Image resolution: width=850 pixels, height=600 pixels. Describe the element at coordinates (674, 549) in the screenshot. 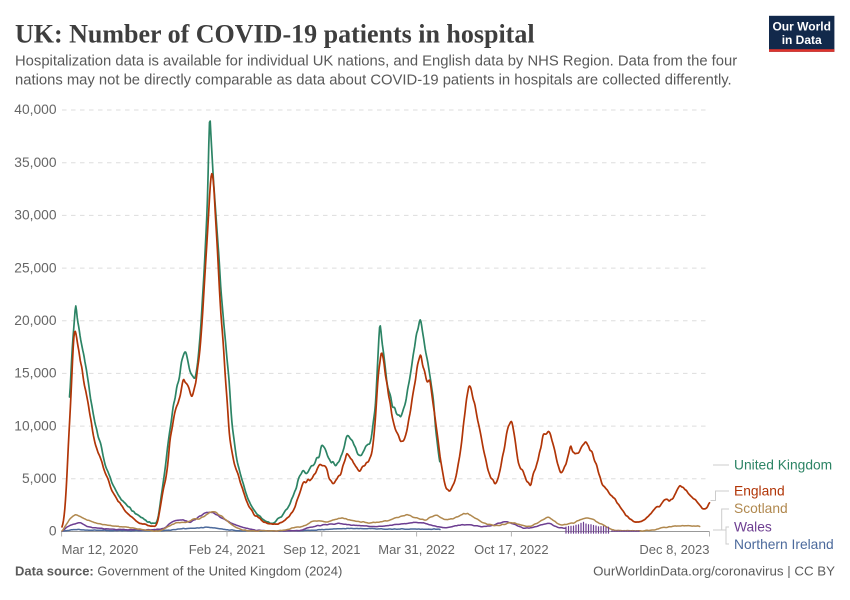

I see `svg-text: Dec 8, 2023` at that location.